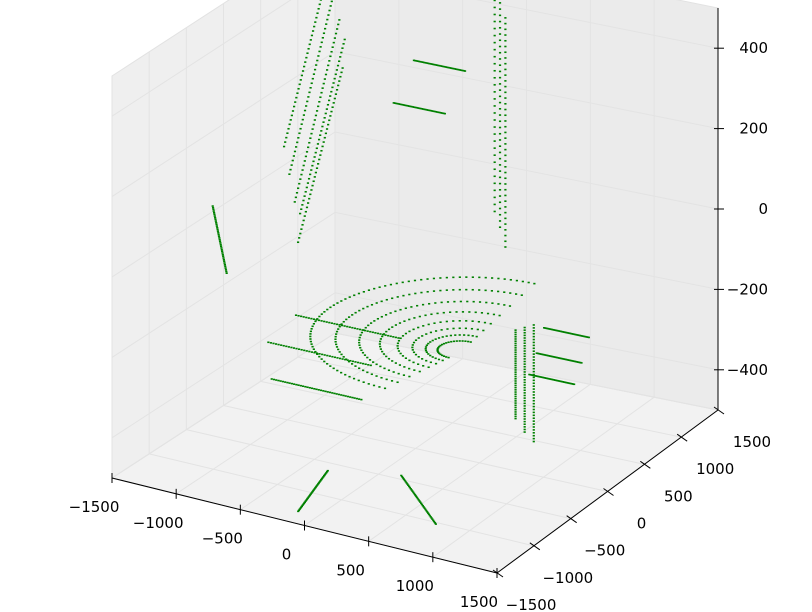  Describe the element at coordinates (753, 129) in the screenshot. I see `z-tick-label: 200` at that location.